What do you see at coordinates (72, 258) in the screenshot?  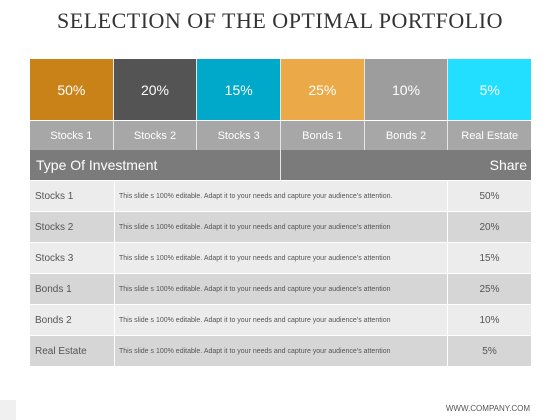 I see `row-type: Stocks 3` at bounding box center [72, 258].